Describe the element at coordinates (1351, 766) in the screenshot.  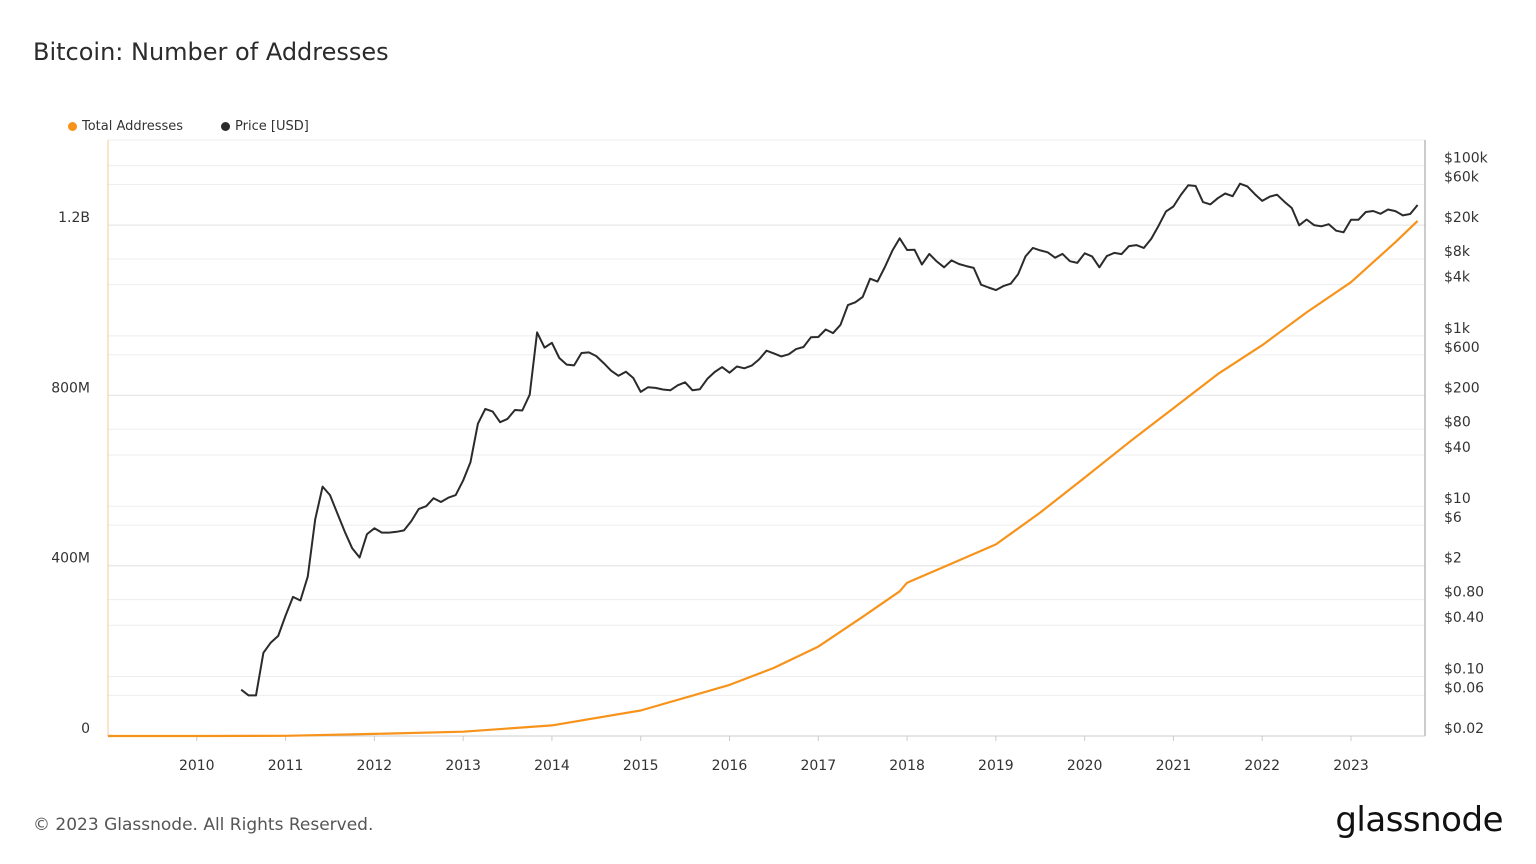
I see `x-axis-tick-label: 2023` at that location.